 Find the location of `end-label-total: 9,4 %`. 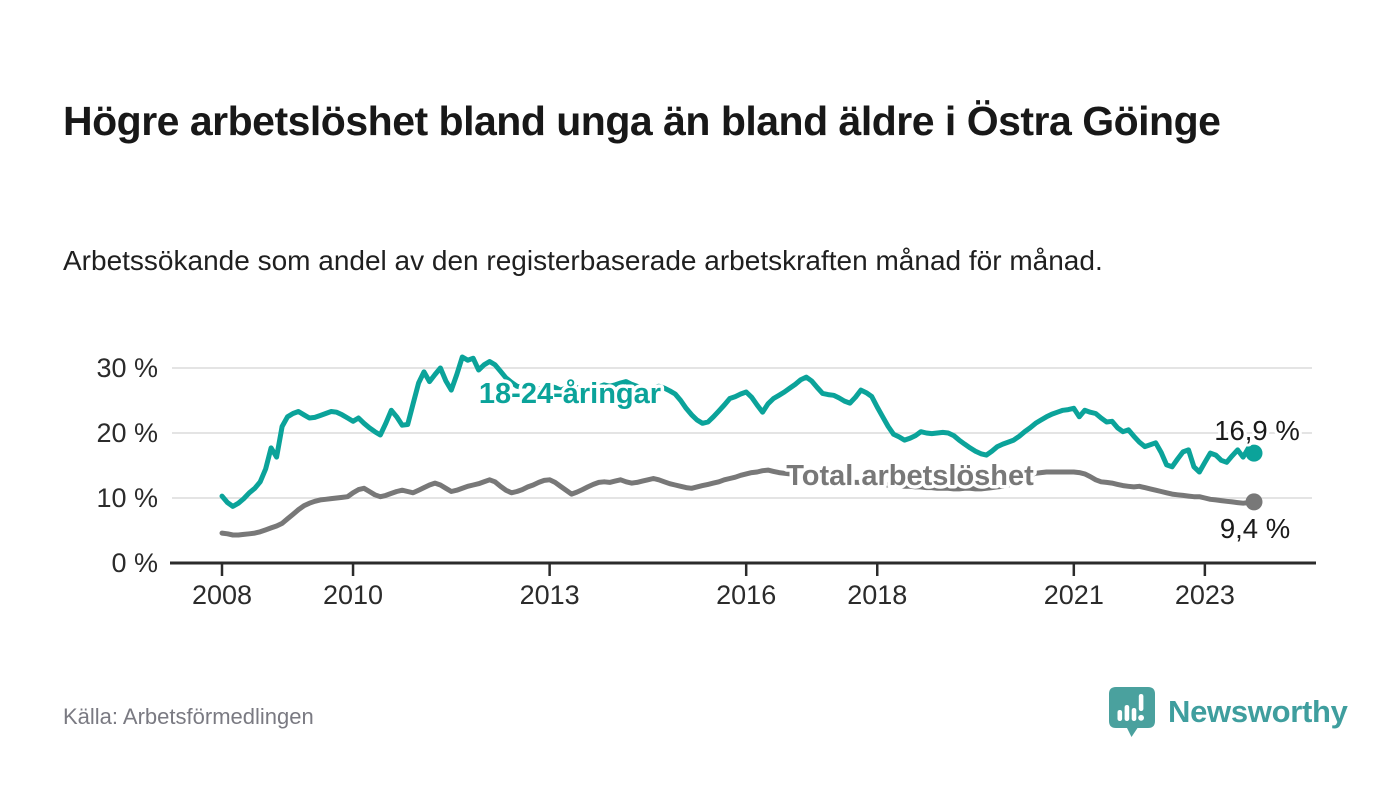

end-label-total: 9,4 % is located at coordinates (1255, 528).